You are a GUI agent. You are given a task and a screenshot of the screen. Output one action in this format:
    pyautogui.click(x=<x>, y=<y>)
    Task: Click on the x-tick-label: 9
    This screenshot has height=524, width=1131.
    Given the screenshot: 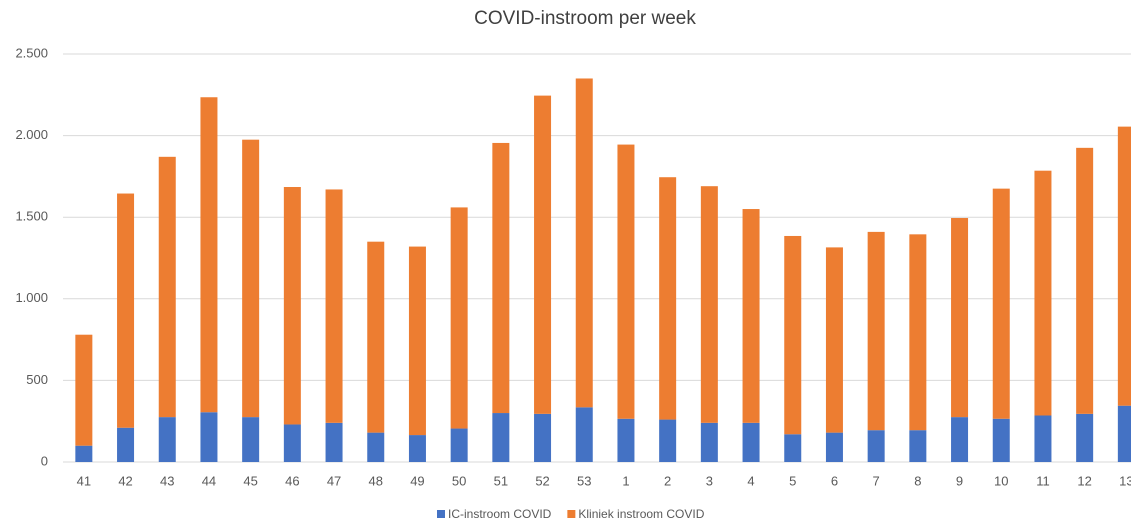 What is the action you would take?
    pyautogui.click(x=959, y=480)
    